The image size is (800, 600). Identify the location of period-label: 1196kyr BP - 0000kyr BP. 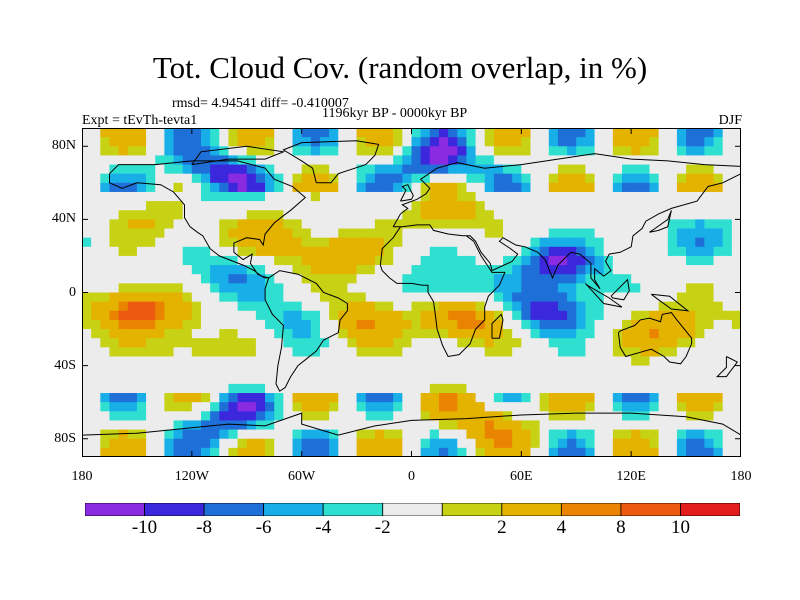
(395, 113).